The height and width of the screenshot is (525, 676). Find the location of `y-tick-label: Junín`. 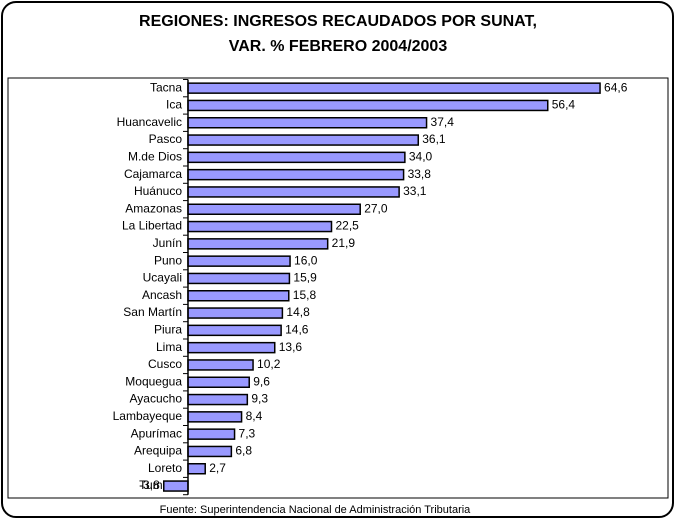

y-tick-label: Junín is located at coordinates (167, 243).